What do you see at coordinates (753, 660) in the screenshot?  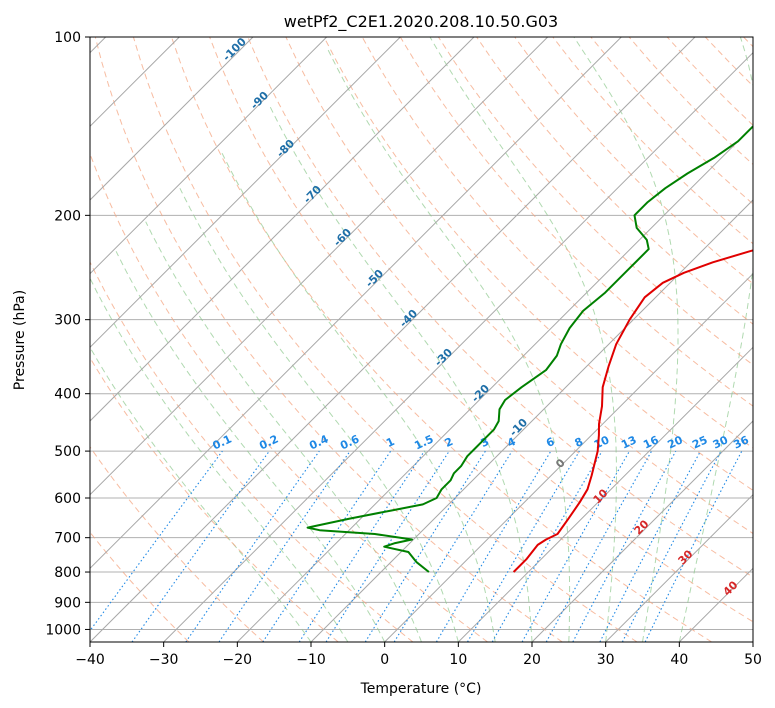 I see `x-tick-label: 50` at bounding box center [753, 660].